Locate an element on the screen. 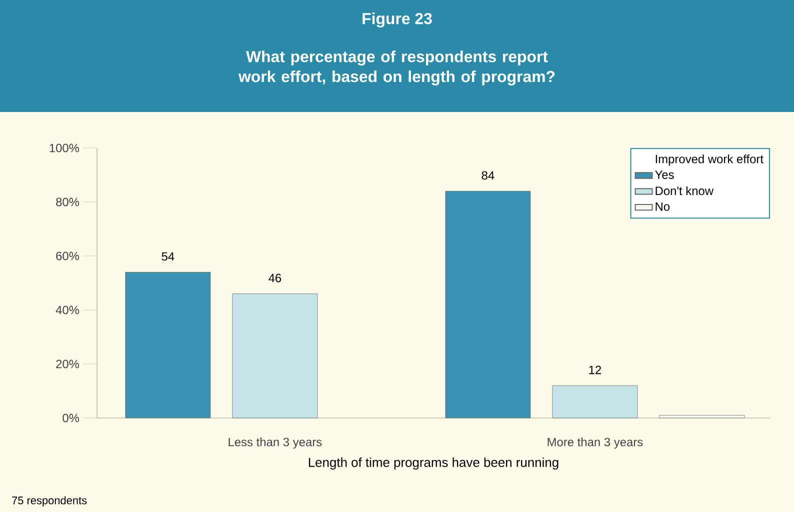 This screenshot has width=794, height=512. data-label: 46 is located at coordinates (275, 278).